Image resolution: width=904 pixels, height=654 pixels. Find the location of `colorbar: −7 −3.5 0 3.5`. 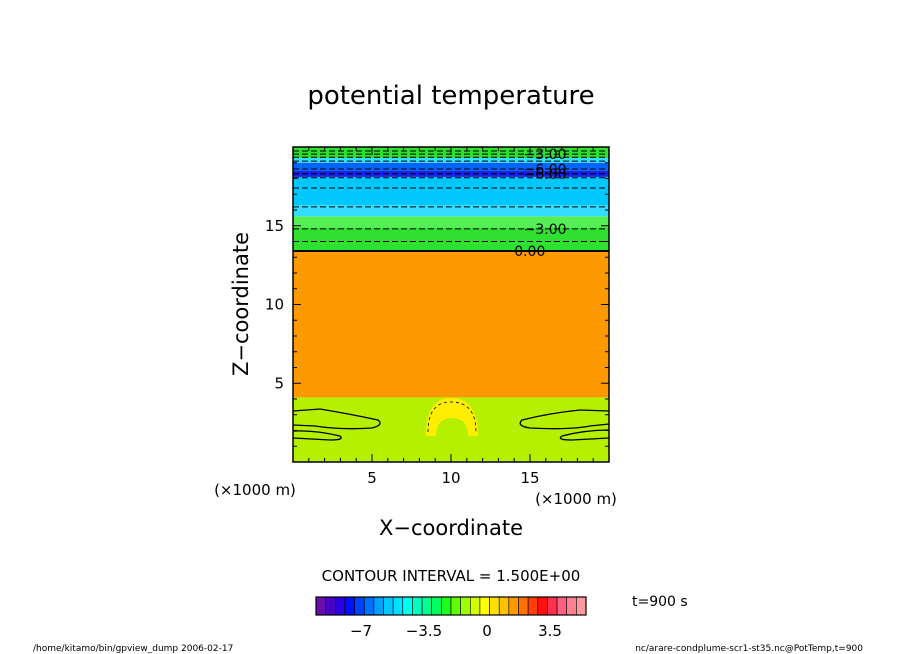

colorbar: −7 −3.5 0 3.5 is located at coordinates (451, 618).